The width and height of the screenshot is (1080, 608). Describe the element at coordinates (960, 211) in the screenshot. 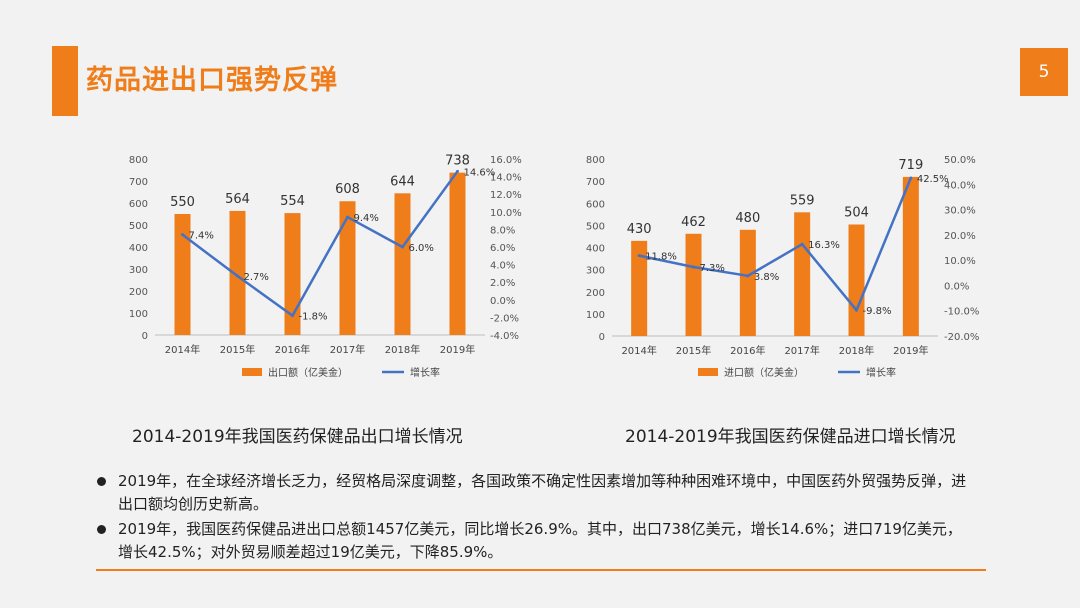

I see `import-right-tick-label: 30.0%` at that location.